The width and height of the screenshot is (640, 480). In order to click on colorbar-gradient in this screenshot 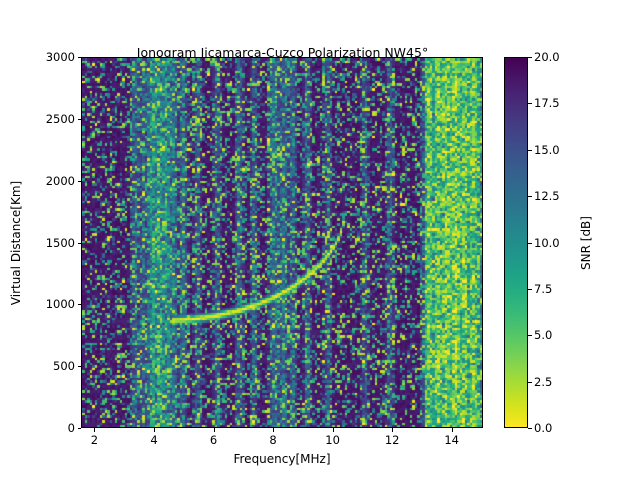, I will do `click(516, 242)`.